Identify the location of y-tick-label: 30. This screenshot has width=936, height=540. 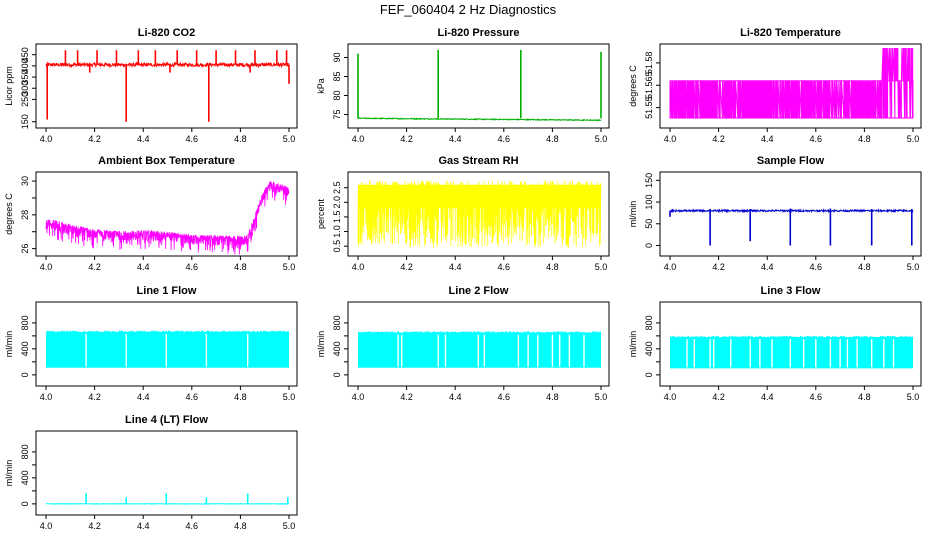
(25, 181).